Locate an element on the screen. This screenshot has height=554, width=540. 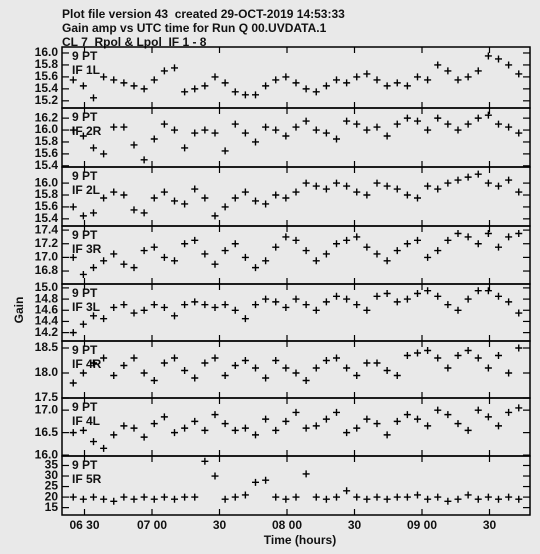
y-tick-label: 16.2 is located at coordinates (47, 117).